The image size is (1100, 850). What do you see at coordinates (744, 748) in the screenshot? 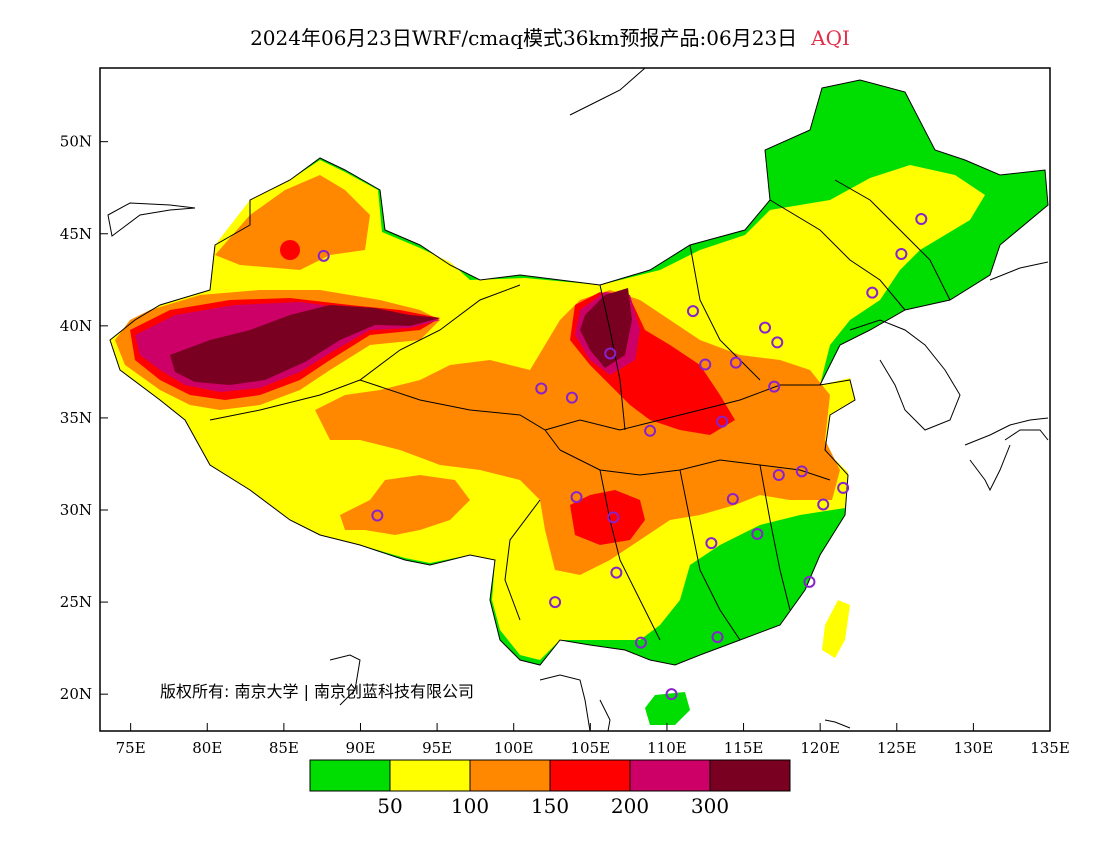
I see `lon-tick-label: 115E` at bounding box center [744, 748].